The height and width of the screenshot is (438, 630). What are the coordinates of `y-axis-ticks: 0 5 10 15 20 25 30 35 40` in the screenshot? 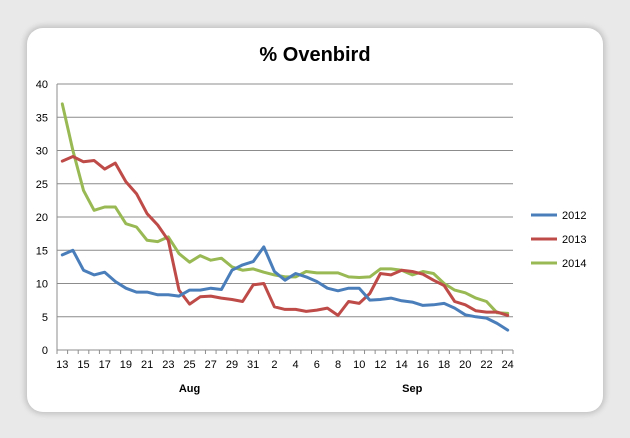 It's located at (42, 218).